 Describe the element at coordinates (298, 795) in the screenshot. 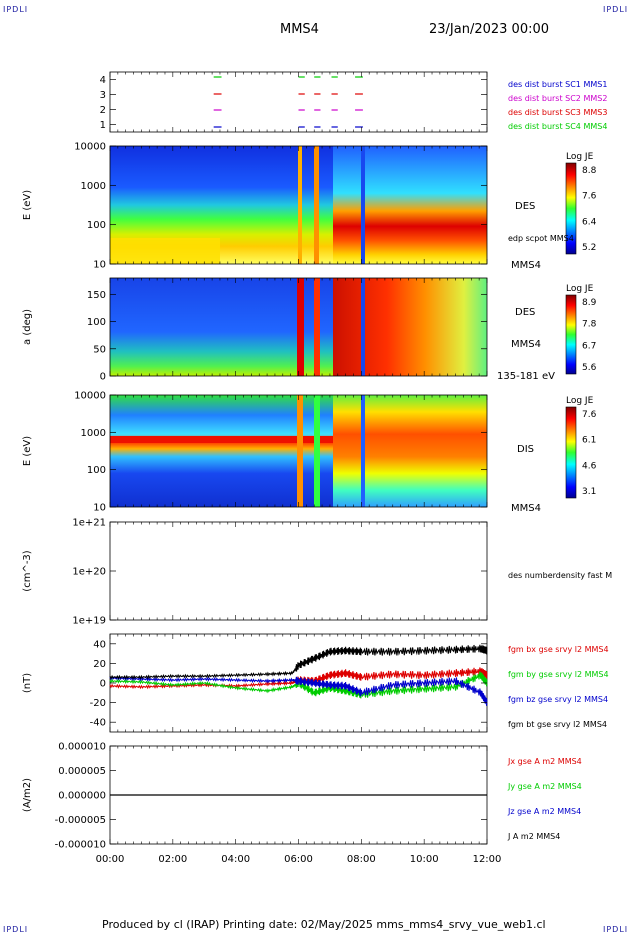

I see `panel-current-density` at that location.